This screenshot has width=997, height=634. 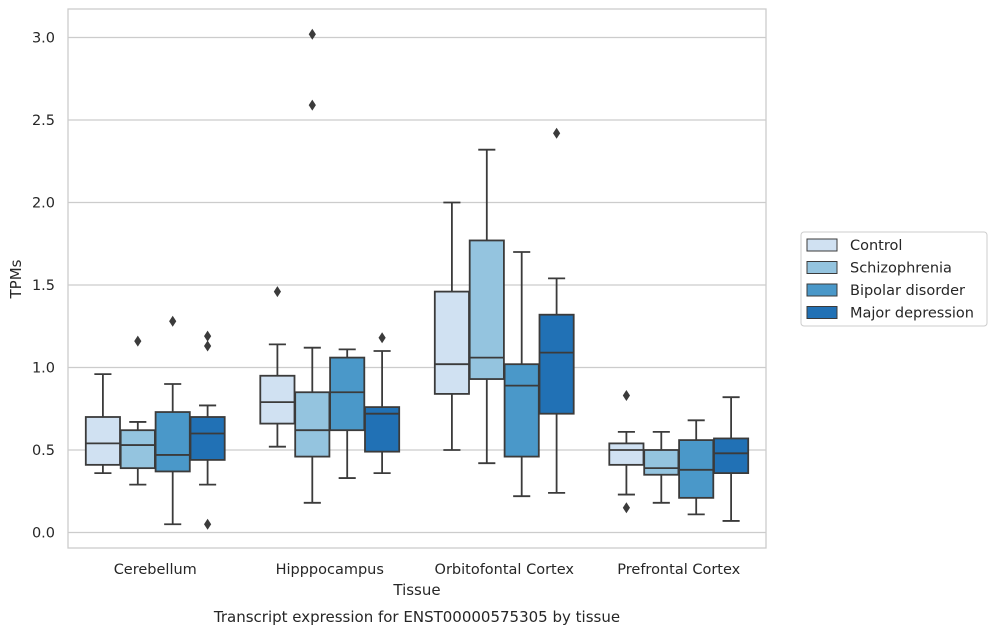 What do you see at coordinates (43, 369) in the screenshot?
I see `y-tick-label: 1.0` at bounding box center [43, 369].